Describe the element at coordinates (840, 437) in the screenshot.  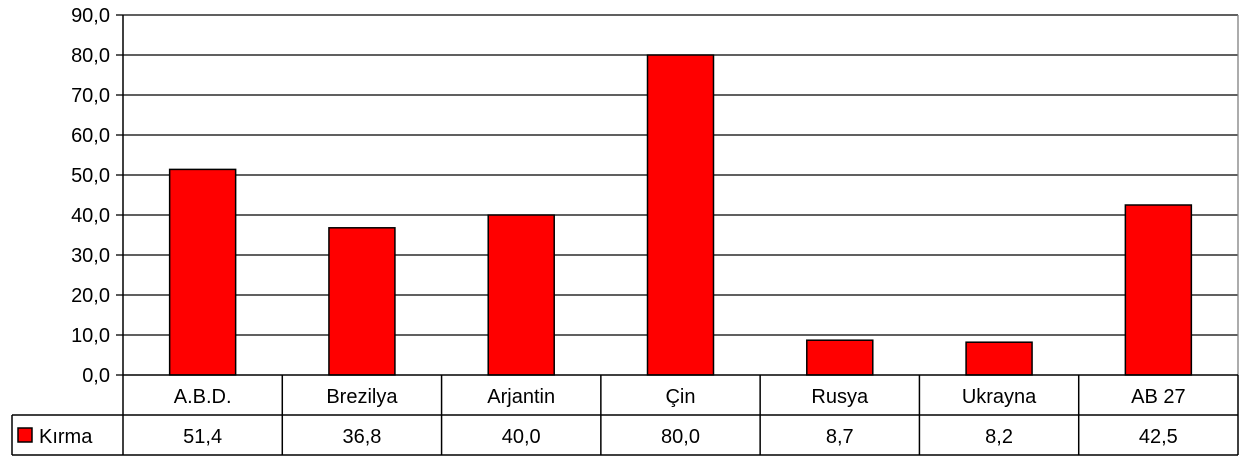
I see `data-label: 8,7` at that location.